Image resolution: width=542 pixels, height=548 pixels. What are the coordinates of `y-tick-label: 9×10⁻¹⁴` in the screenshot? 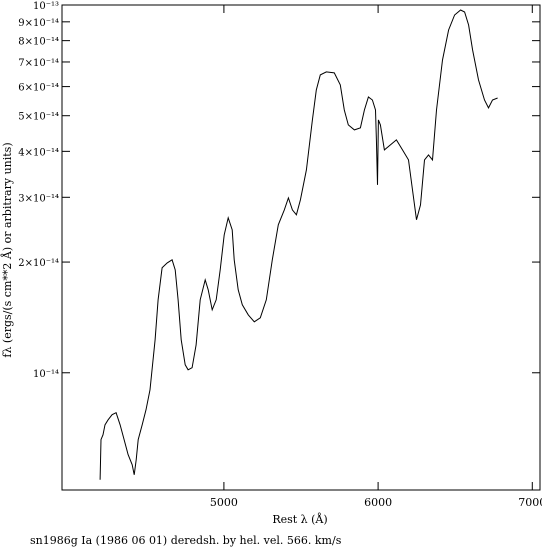 It's located at (38, 23).